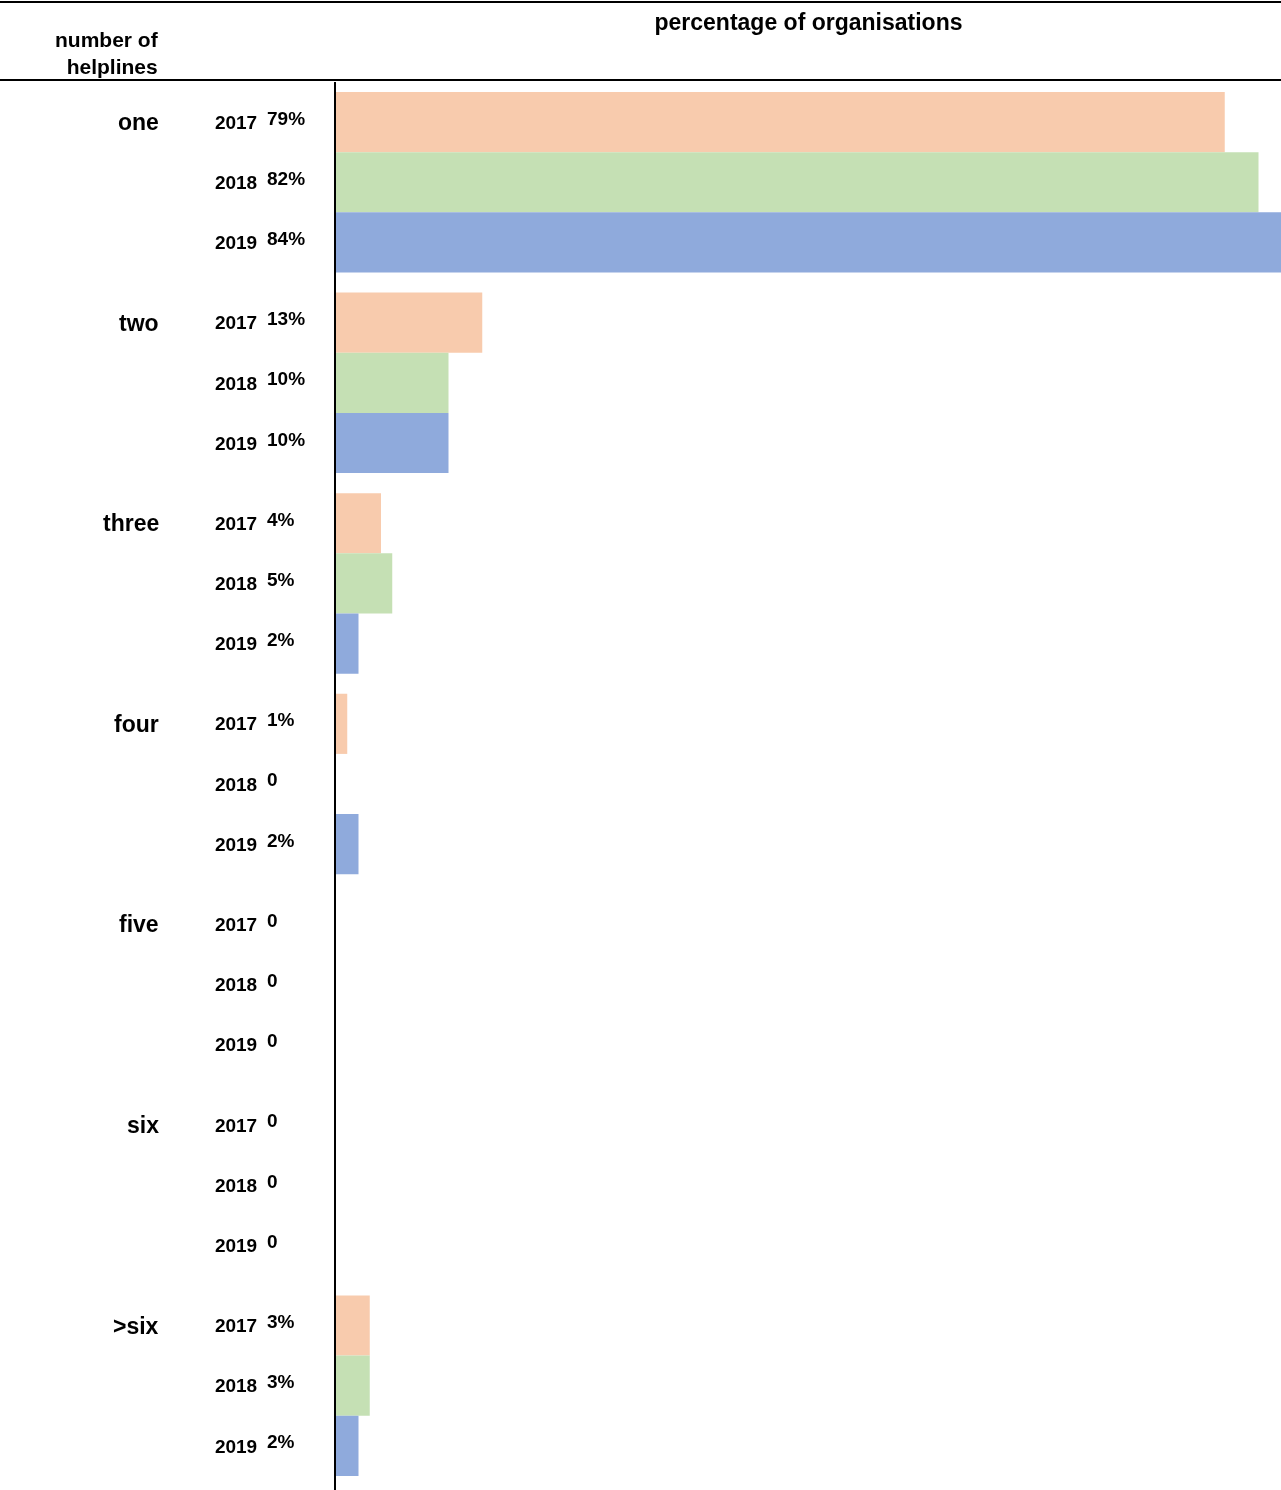 This screenshot has height=1490, width=1281. Describe the element at coordinates (138, 122) in the screenshot. I see `text: one` at that location.